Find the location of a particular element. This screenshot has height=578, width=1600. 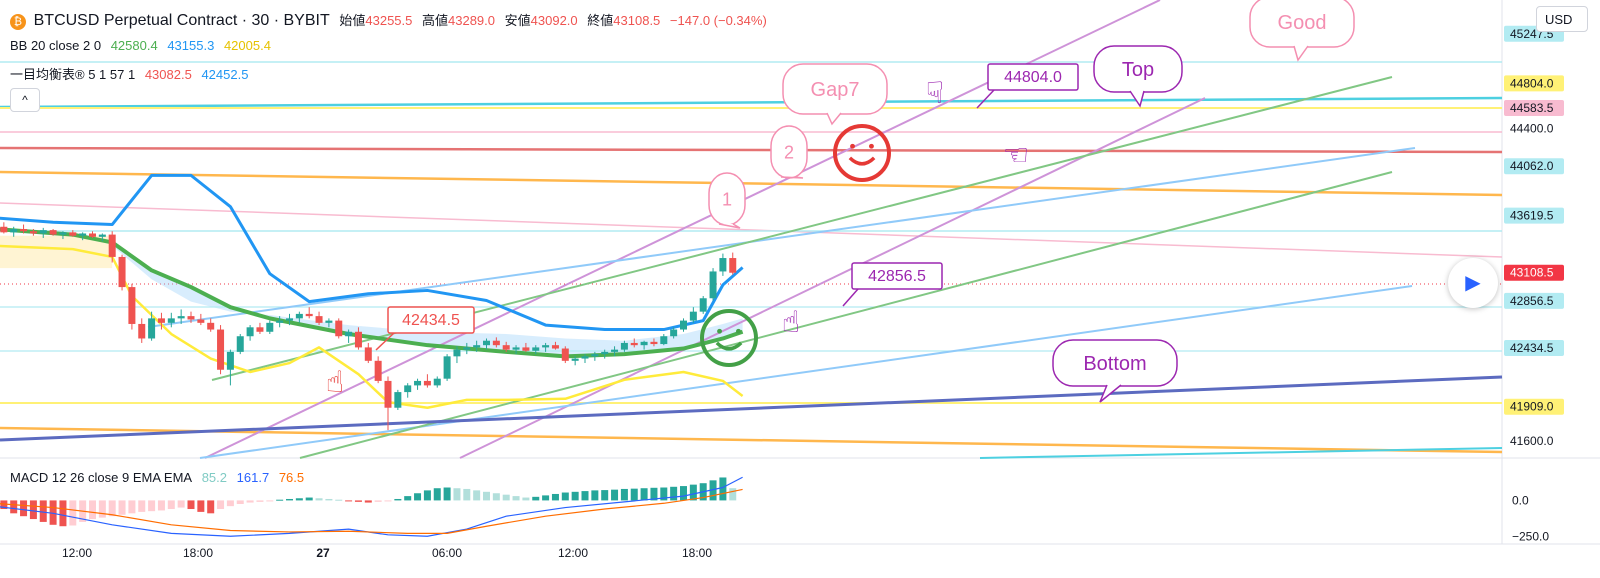

macd-pane is located at coordinates (371, 506).